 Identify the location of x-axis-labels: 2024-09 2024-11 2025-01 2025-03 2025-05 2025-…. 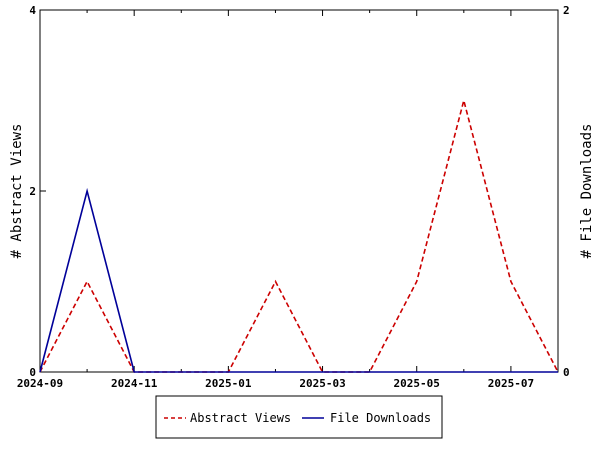
(275, 383).